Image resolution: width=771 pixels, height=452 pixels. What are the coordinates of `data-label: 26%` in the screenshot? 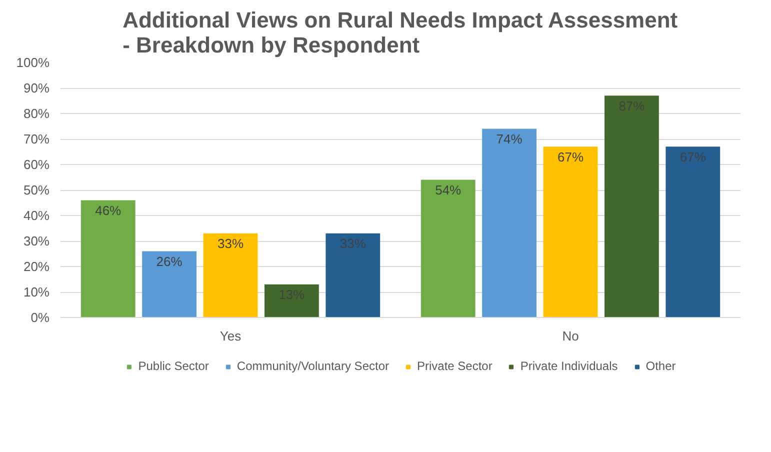 It's located at (169, 261).